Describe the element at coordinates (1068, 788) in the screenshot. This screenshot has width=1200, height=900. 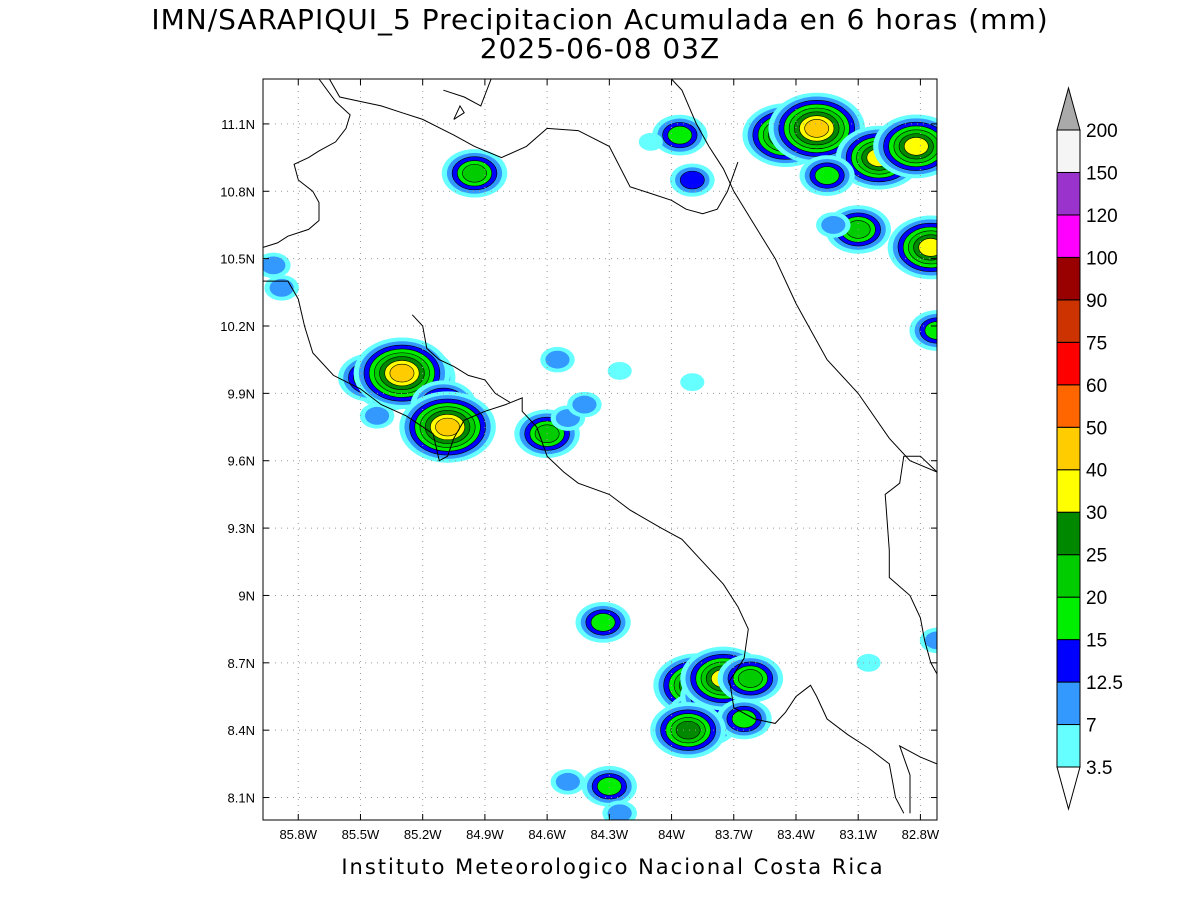
I see `colorbar-arrow-low` at that location.